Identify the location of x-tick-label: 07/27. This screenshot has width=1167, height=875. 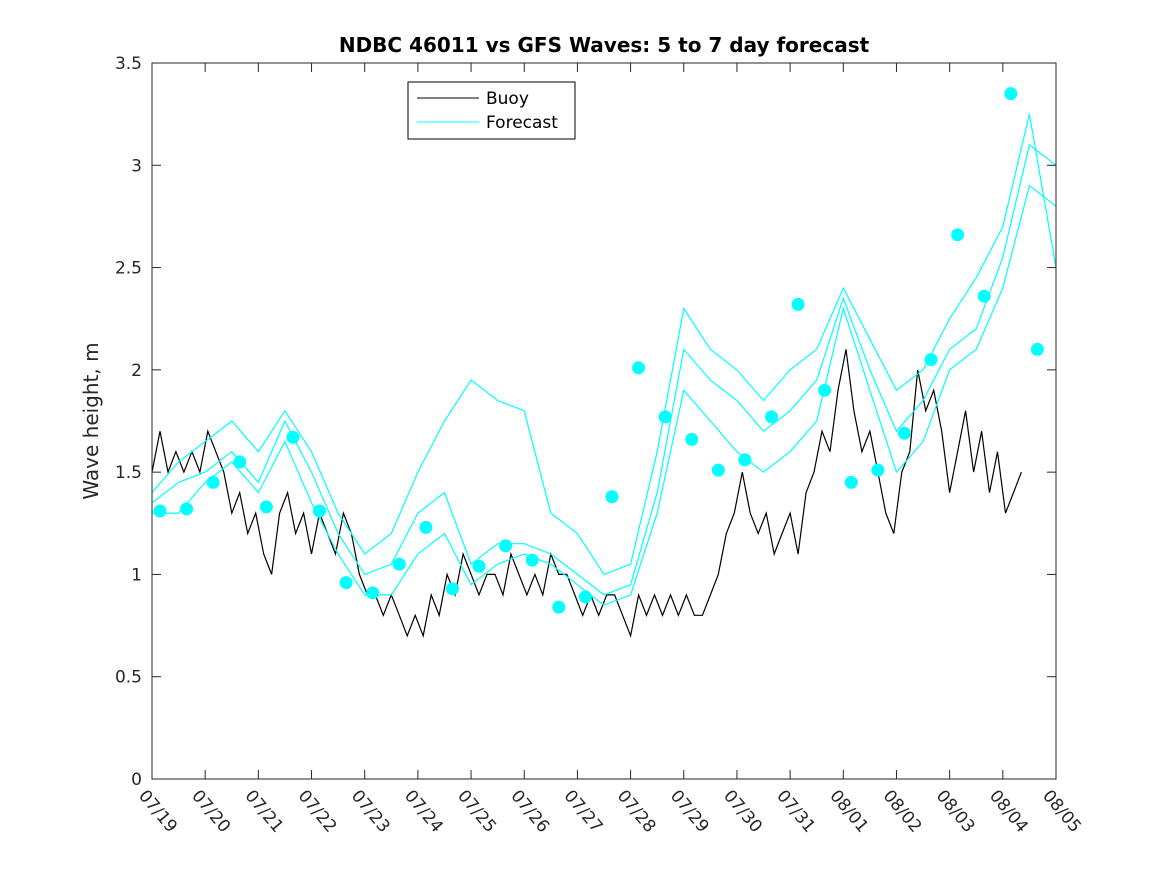
(583, 811).